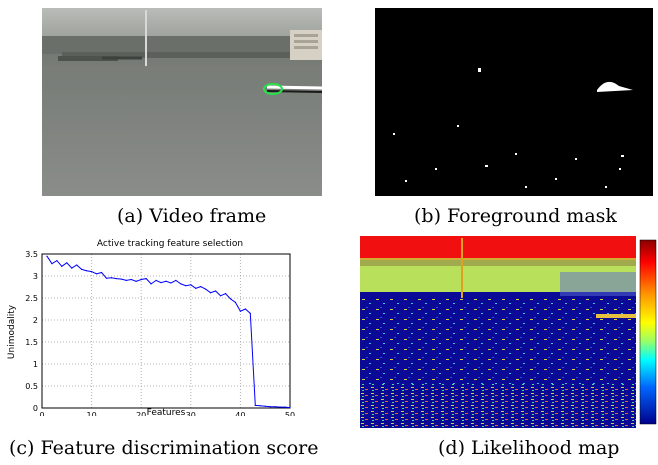 This screenshot has height=465, width=658. What do you see at coordinates (41, 413) in the screenshot?
I see `x-tick-label: 0` at bounding box center [41, 413].